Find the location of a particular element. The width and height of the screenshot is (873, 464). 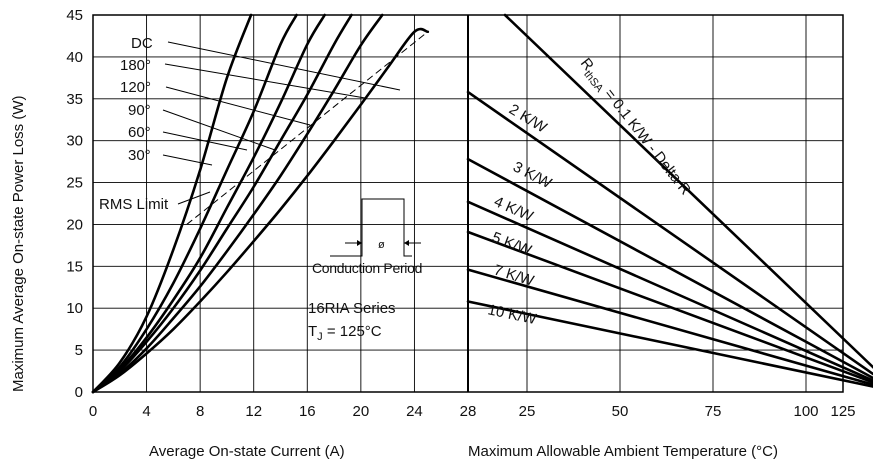

y-tick-label: 15 is located at coordinates (74, 266).